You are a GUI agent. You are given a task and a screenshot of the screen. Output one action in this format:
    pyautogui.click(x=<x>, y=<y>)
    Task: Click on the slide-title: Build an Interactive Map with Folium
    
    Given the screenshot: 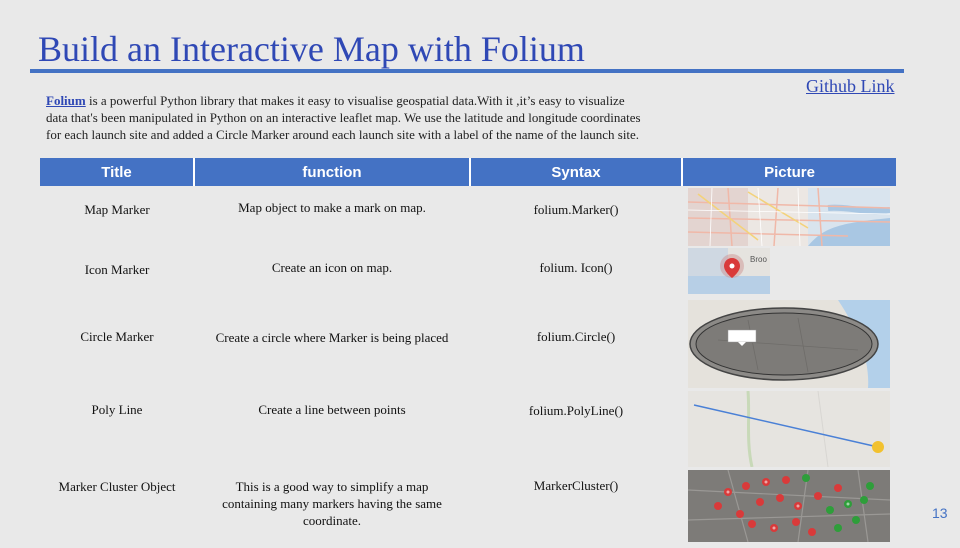 What is the action you would take?
    pyautogui.click(x=311, y=49)
    